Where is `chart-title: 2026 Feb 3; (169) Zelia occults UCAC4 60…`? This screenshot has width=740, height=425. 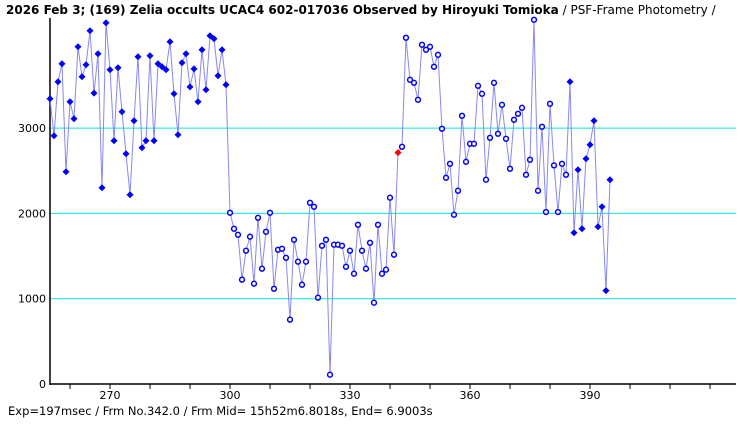
chart-title: 2026 Feb 3; (169) Zelia occults UCAC4 60… is located at coordinates (361, 10).